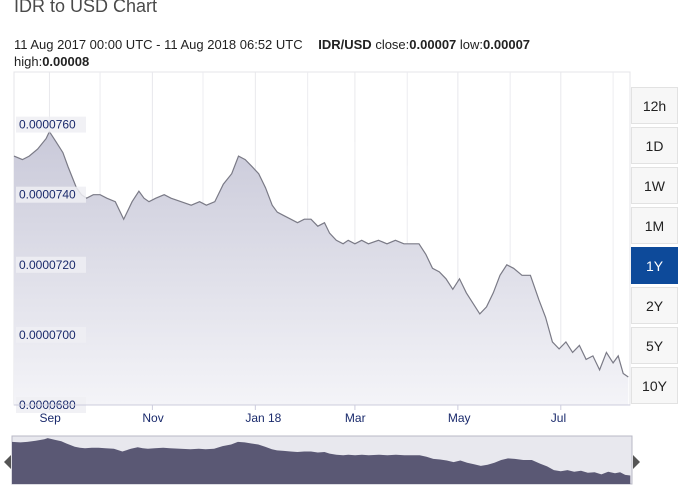  I want to click on range-button-5y: 5Y, so click(654, 345).